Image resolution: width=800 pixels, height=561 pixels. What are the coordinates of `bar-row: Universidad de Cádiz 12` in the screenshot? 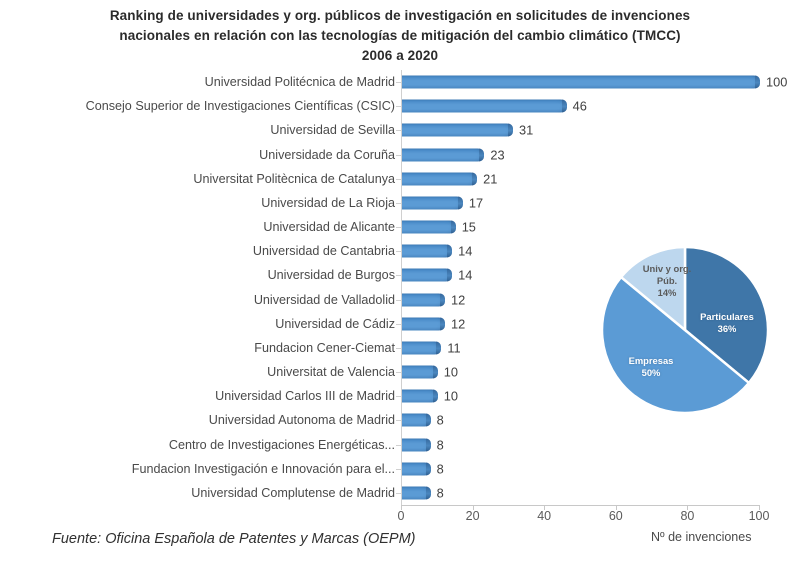 It's located at (400, 324).